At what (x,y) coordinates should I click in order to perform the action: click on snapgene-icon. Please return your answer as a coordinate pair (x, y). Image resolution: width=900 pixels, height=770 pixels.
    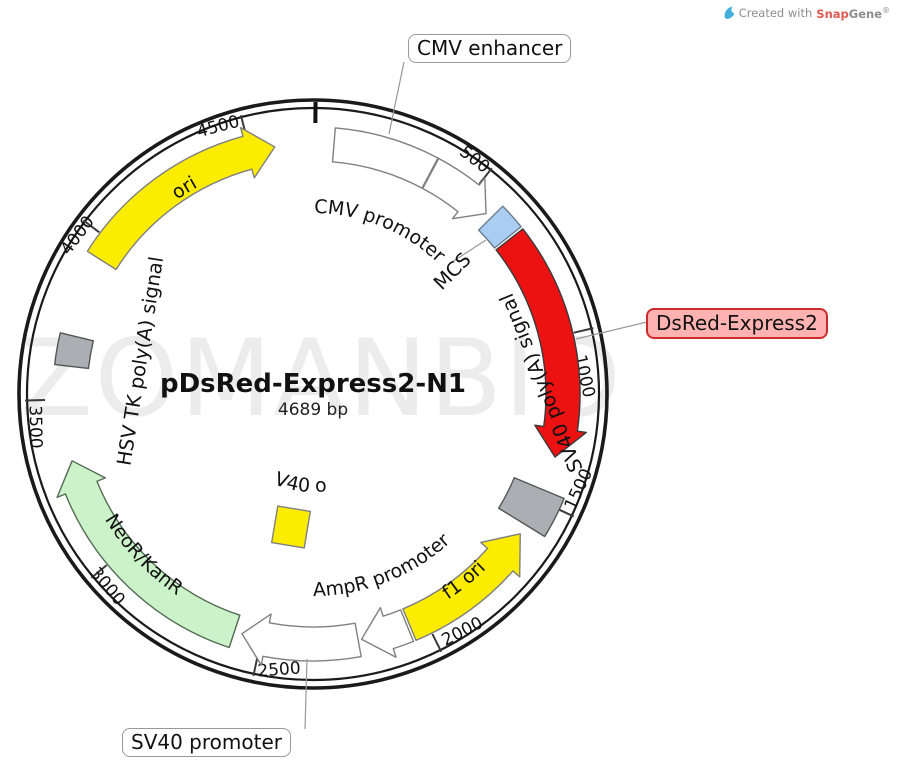
    Looking at the image, I should click on (729, 13).